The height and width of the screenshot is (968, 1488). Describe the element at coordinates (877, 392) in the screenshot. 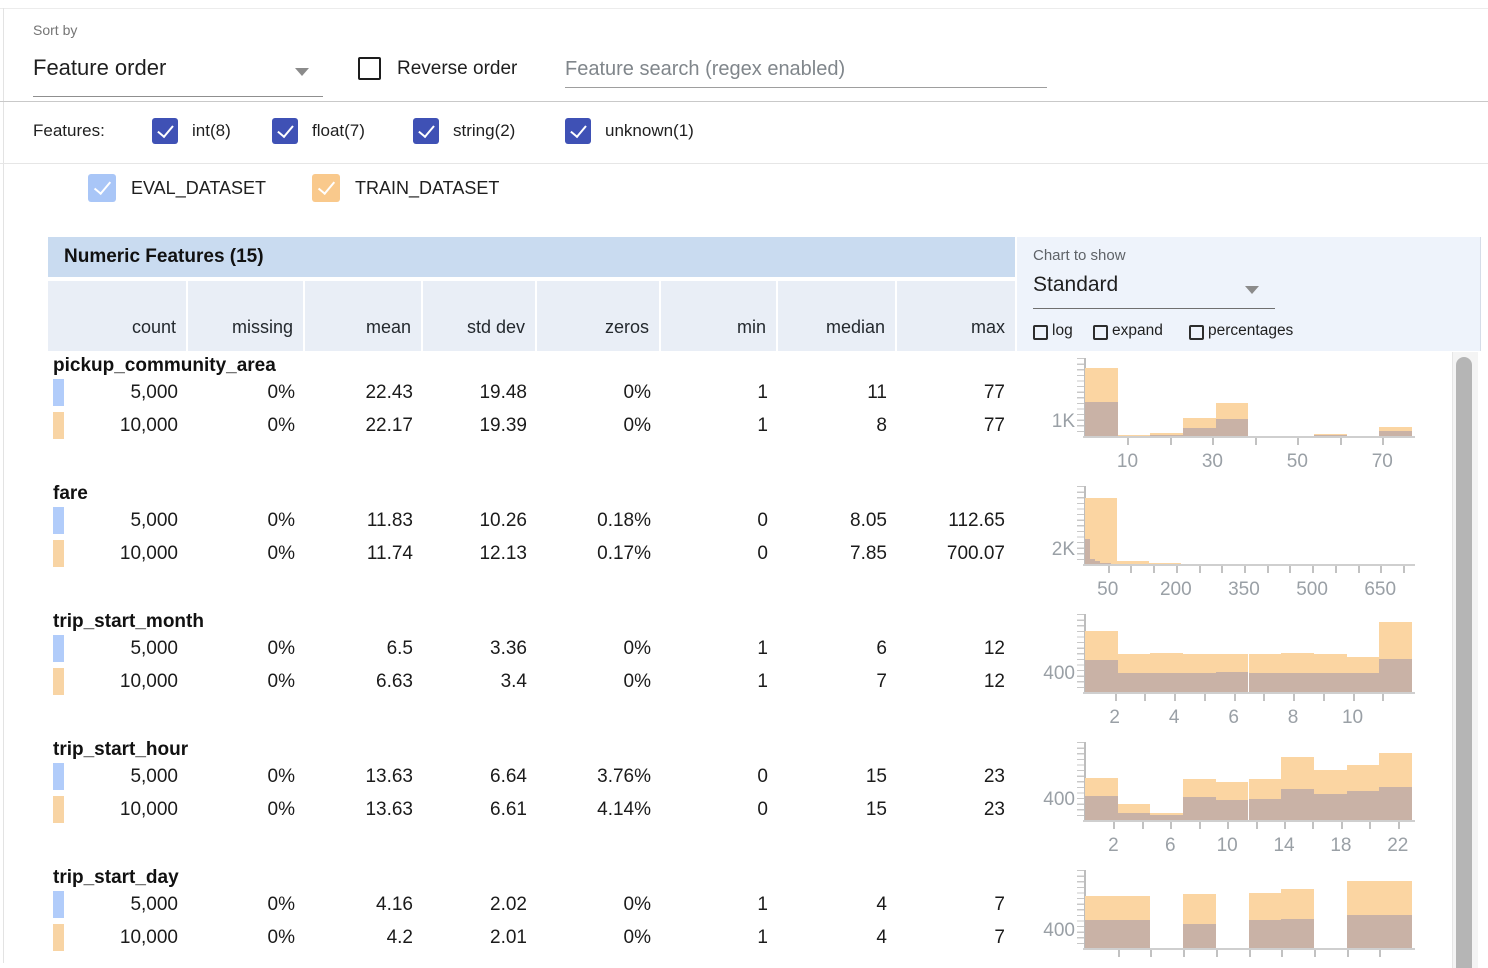

I see `stat-cell: 11` at that location.